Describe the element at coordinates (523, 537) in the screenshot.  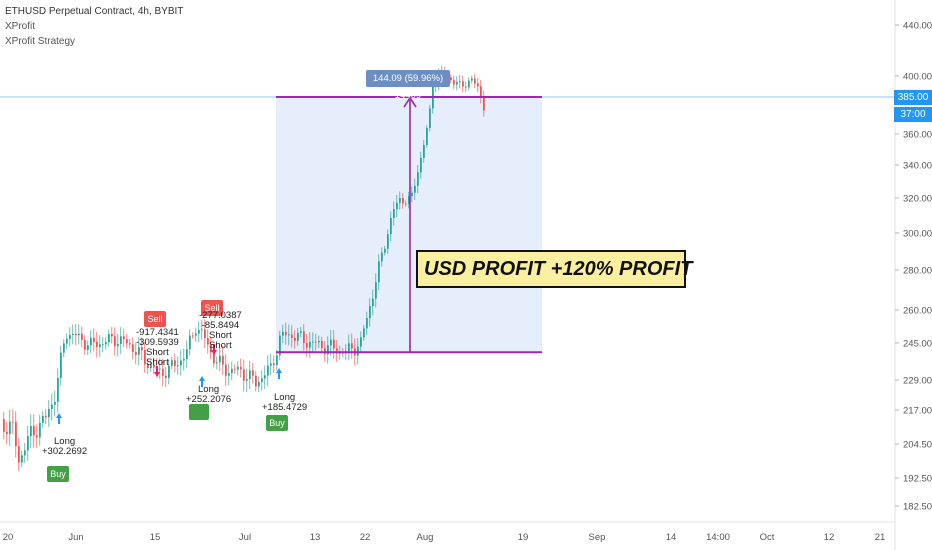
I see `time-tick-label: 19` at that location.